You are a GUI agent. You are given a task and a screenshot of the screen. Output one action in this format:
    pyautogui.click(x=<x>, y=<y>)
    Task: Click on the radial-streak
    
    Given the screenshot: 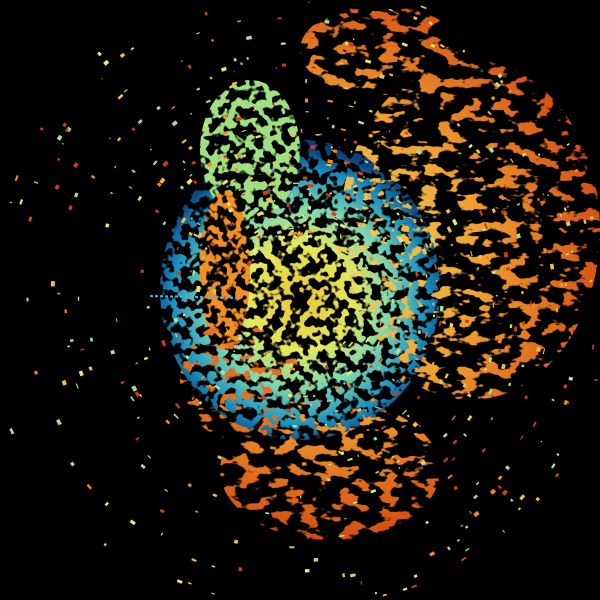 What is the action you would take?
    pyautogui.click(x=195, y=297)
    